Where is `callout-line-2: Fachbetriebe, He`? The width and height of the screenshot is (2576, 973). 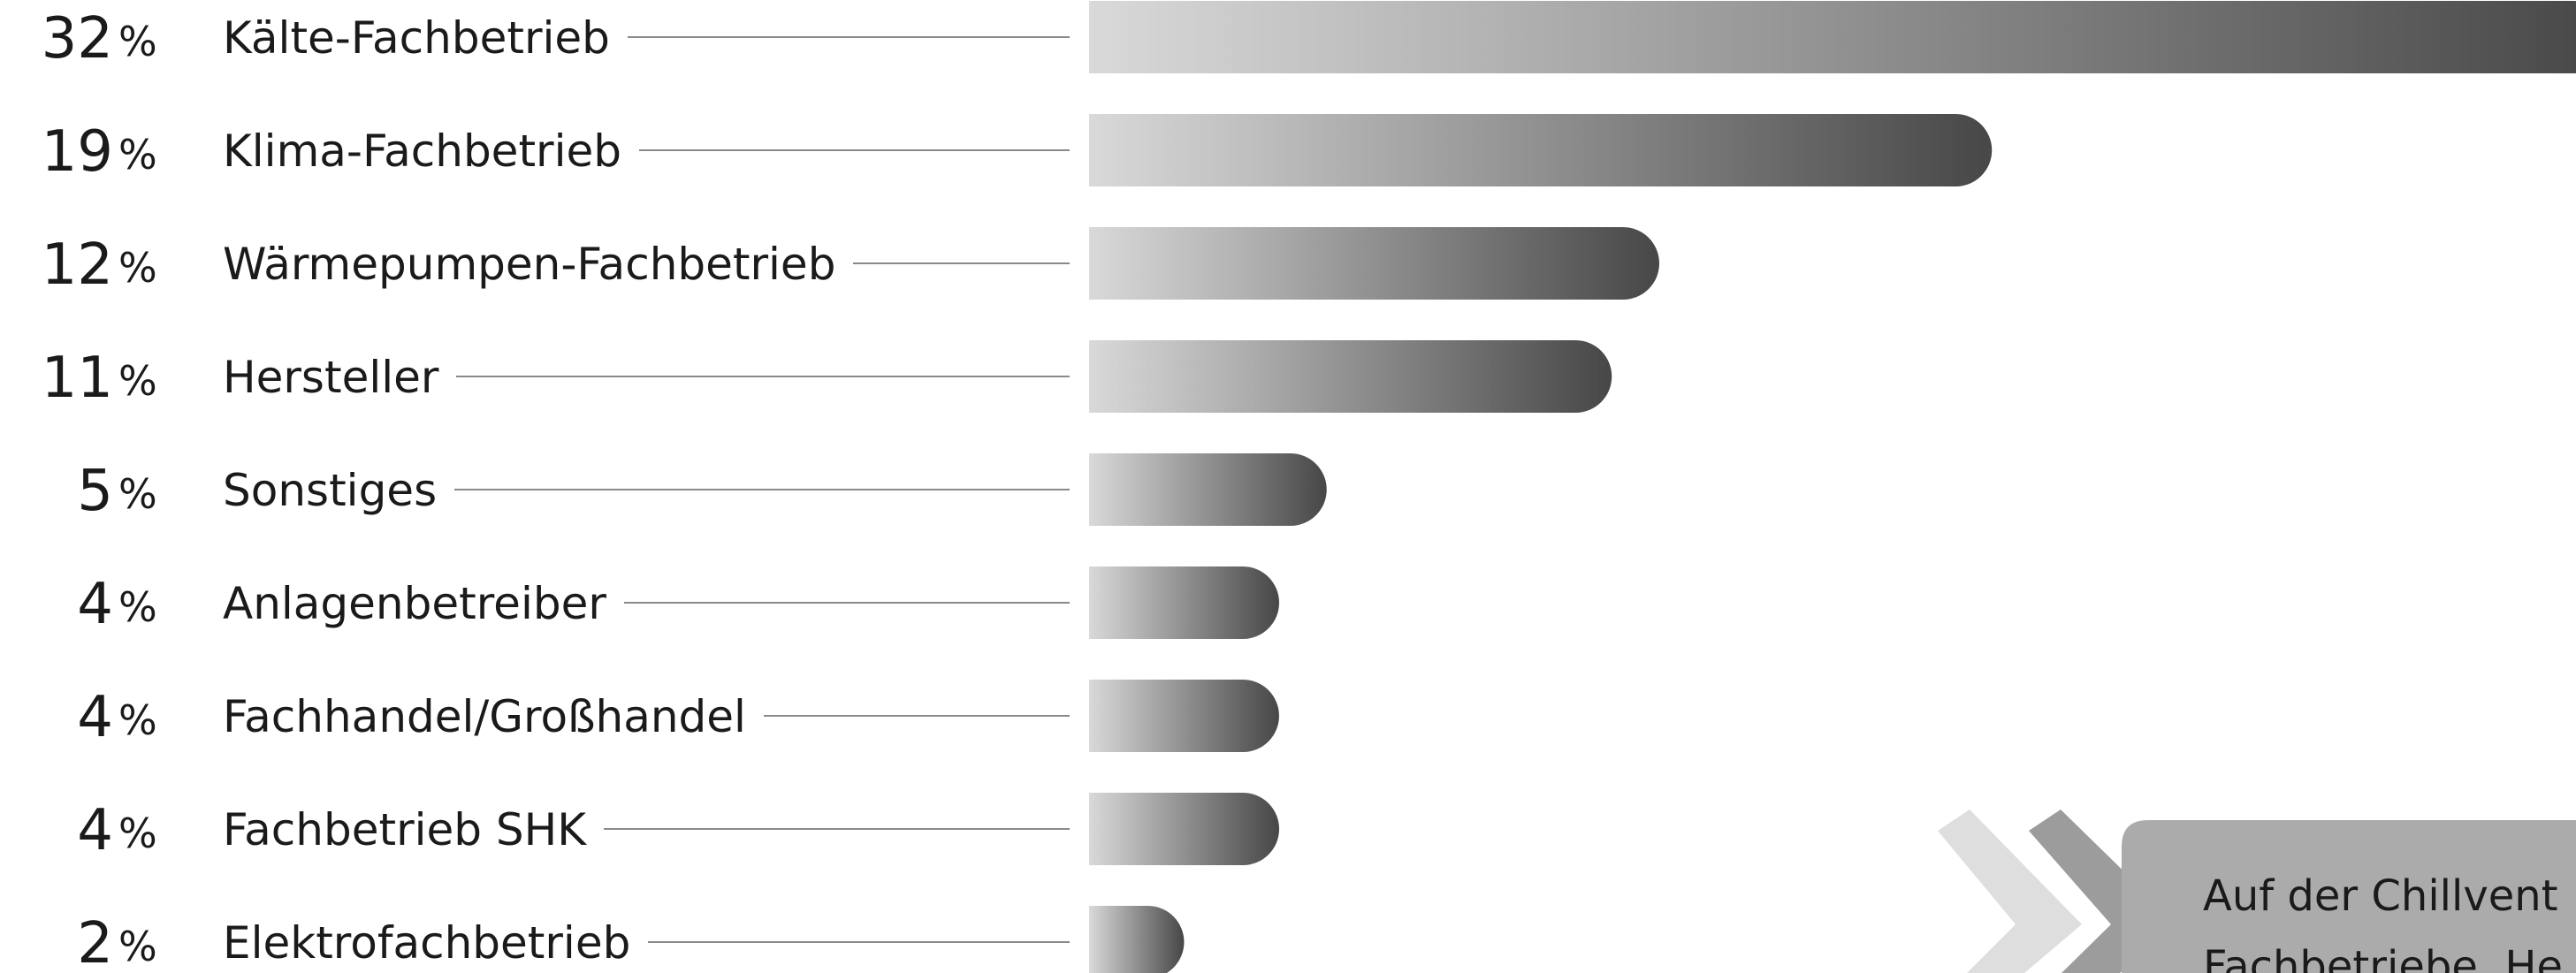
callout-line-2: Fachbetriebe, He is located at coordinates (2383, 957).